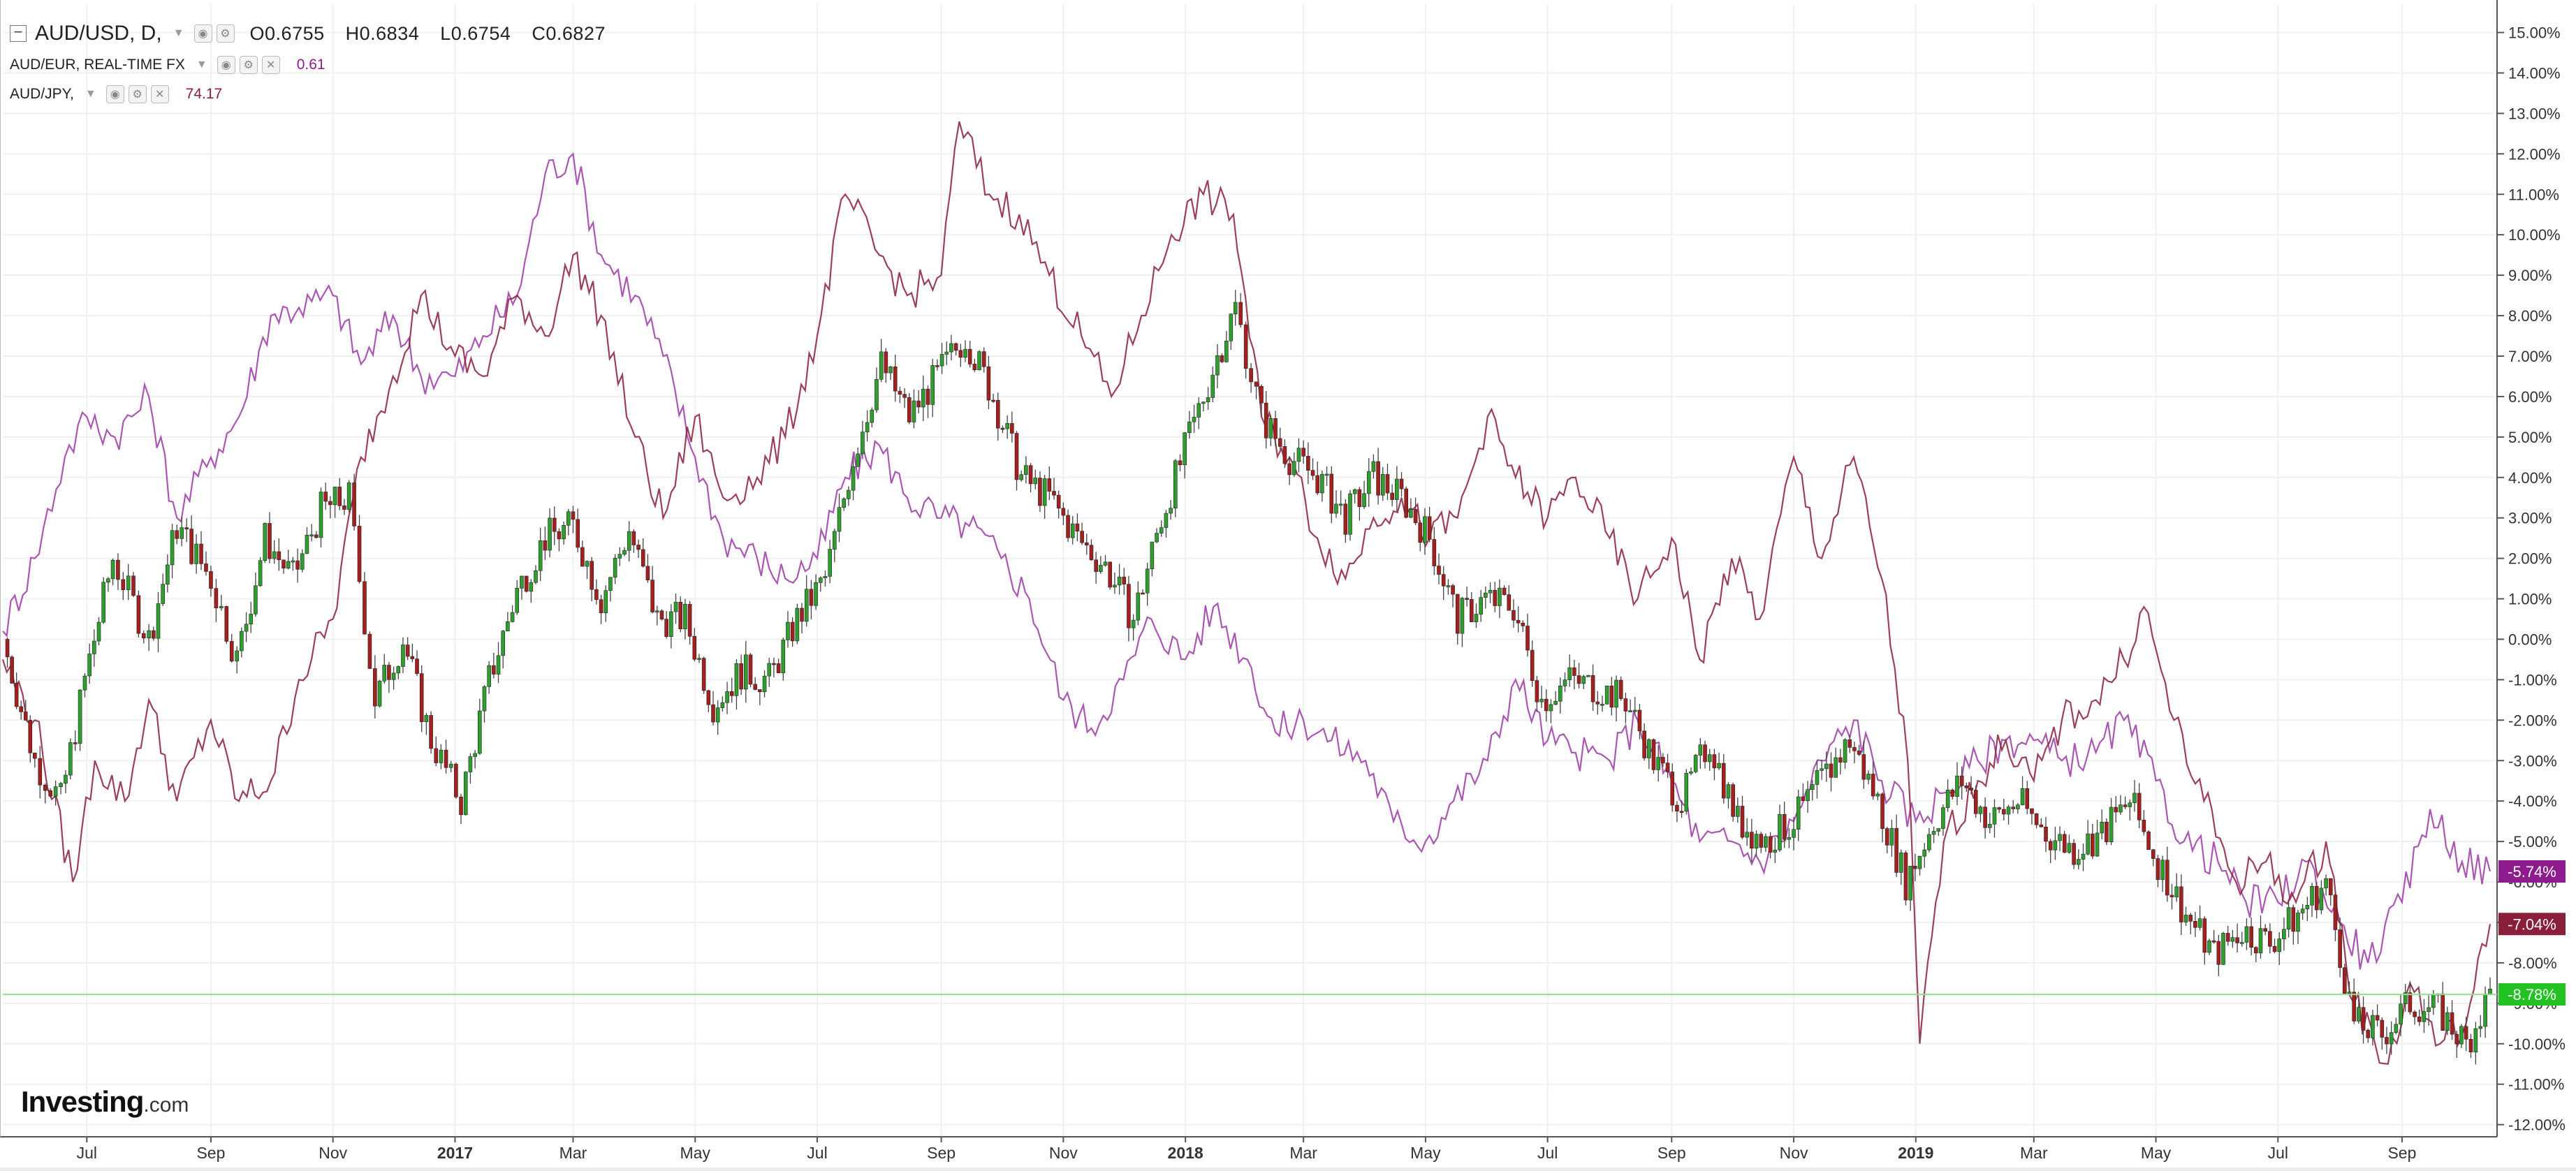 The width and height of the screenshot is (2576, 1171). Describe the element at coordinates (1288, 1169) in the screenshot. I see `bottom-scroll-strip` at that location.